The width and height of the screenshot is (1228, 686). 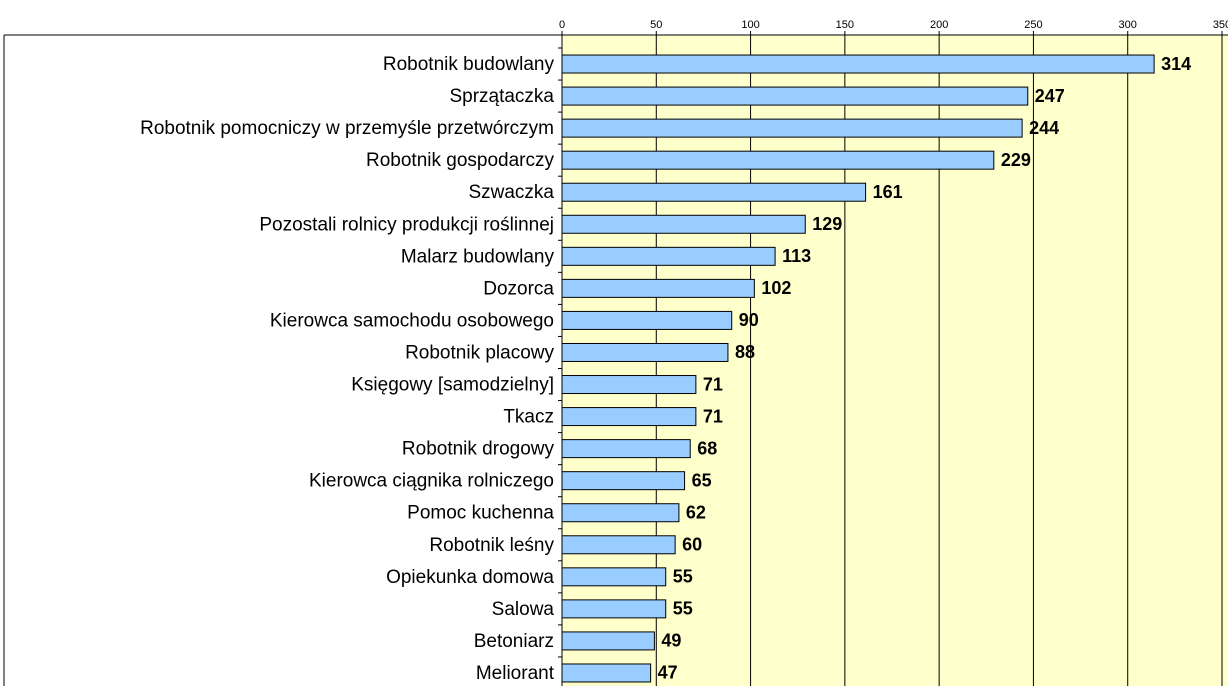 I want to click on value-label: 113, so click(x=796, y=256).